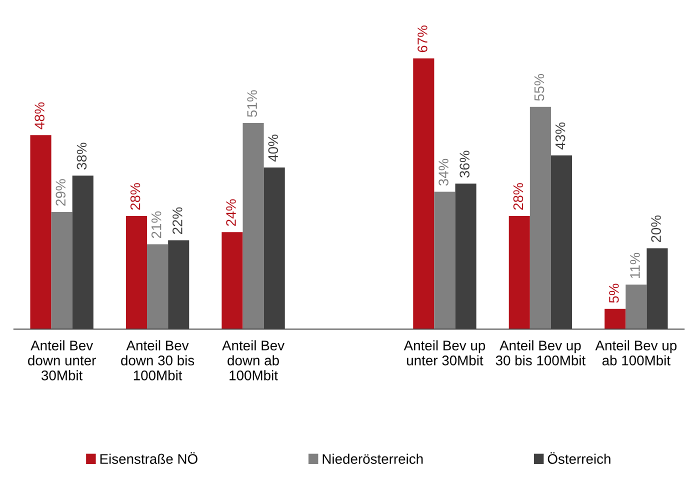 Image resolution: width=698 pixels, height=484 pixels. What do you see at coordinates (372, 459) in the screenshot?
I see `legend-label: Niederösterreich` at bounding box center [372, 459].